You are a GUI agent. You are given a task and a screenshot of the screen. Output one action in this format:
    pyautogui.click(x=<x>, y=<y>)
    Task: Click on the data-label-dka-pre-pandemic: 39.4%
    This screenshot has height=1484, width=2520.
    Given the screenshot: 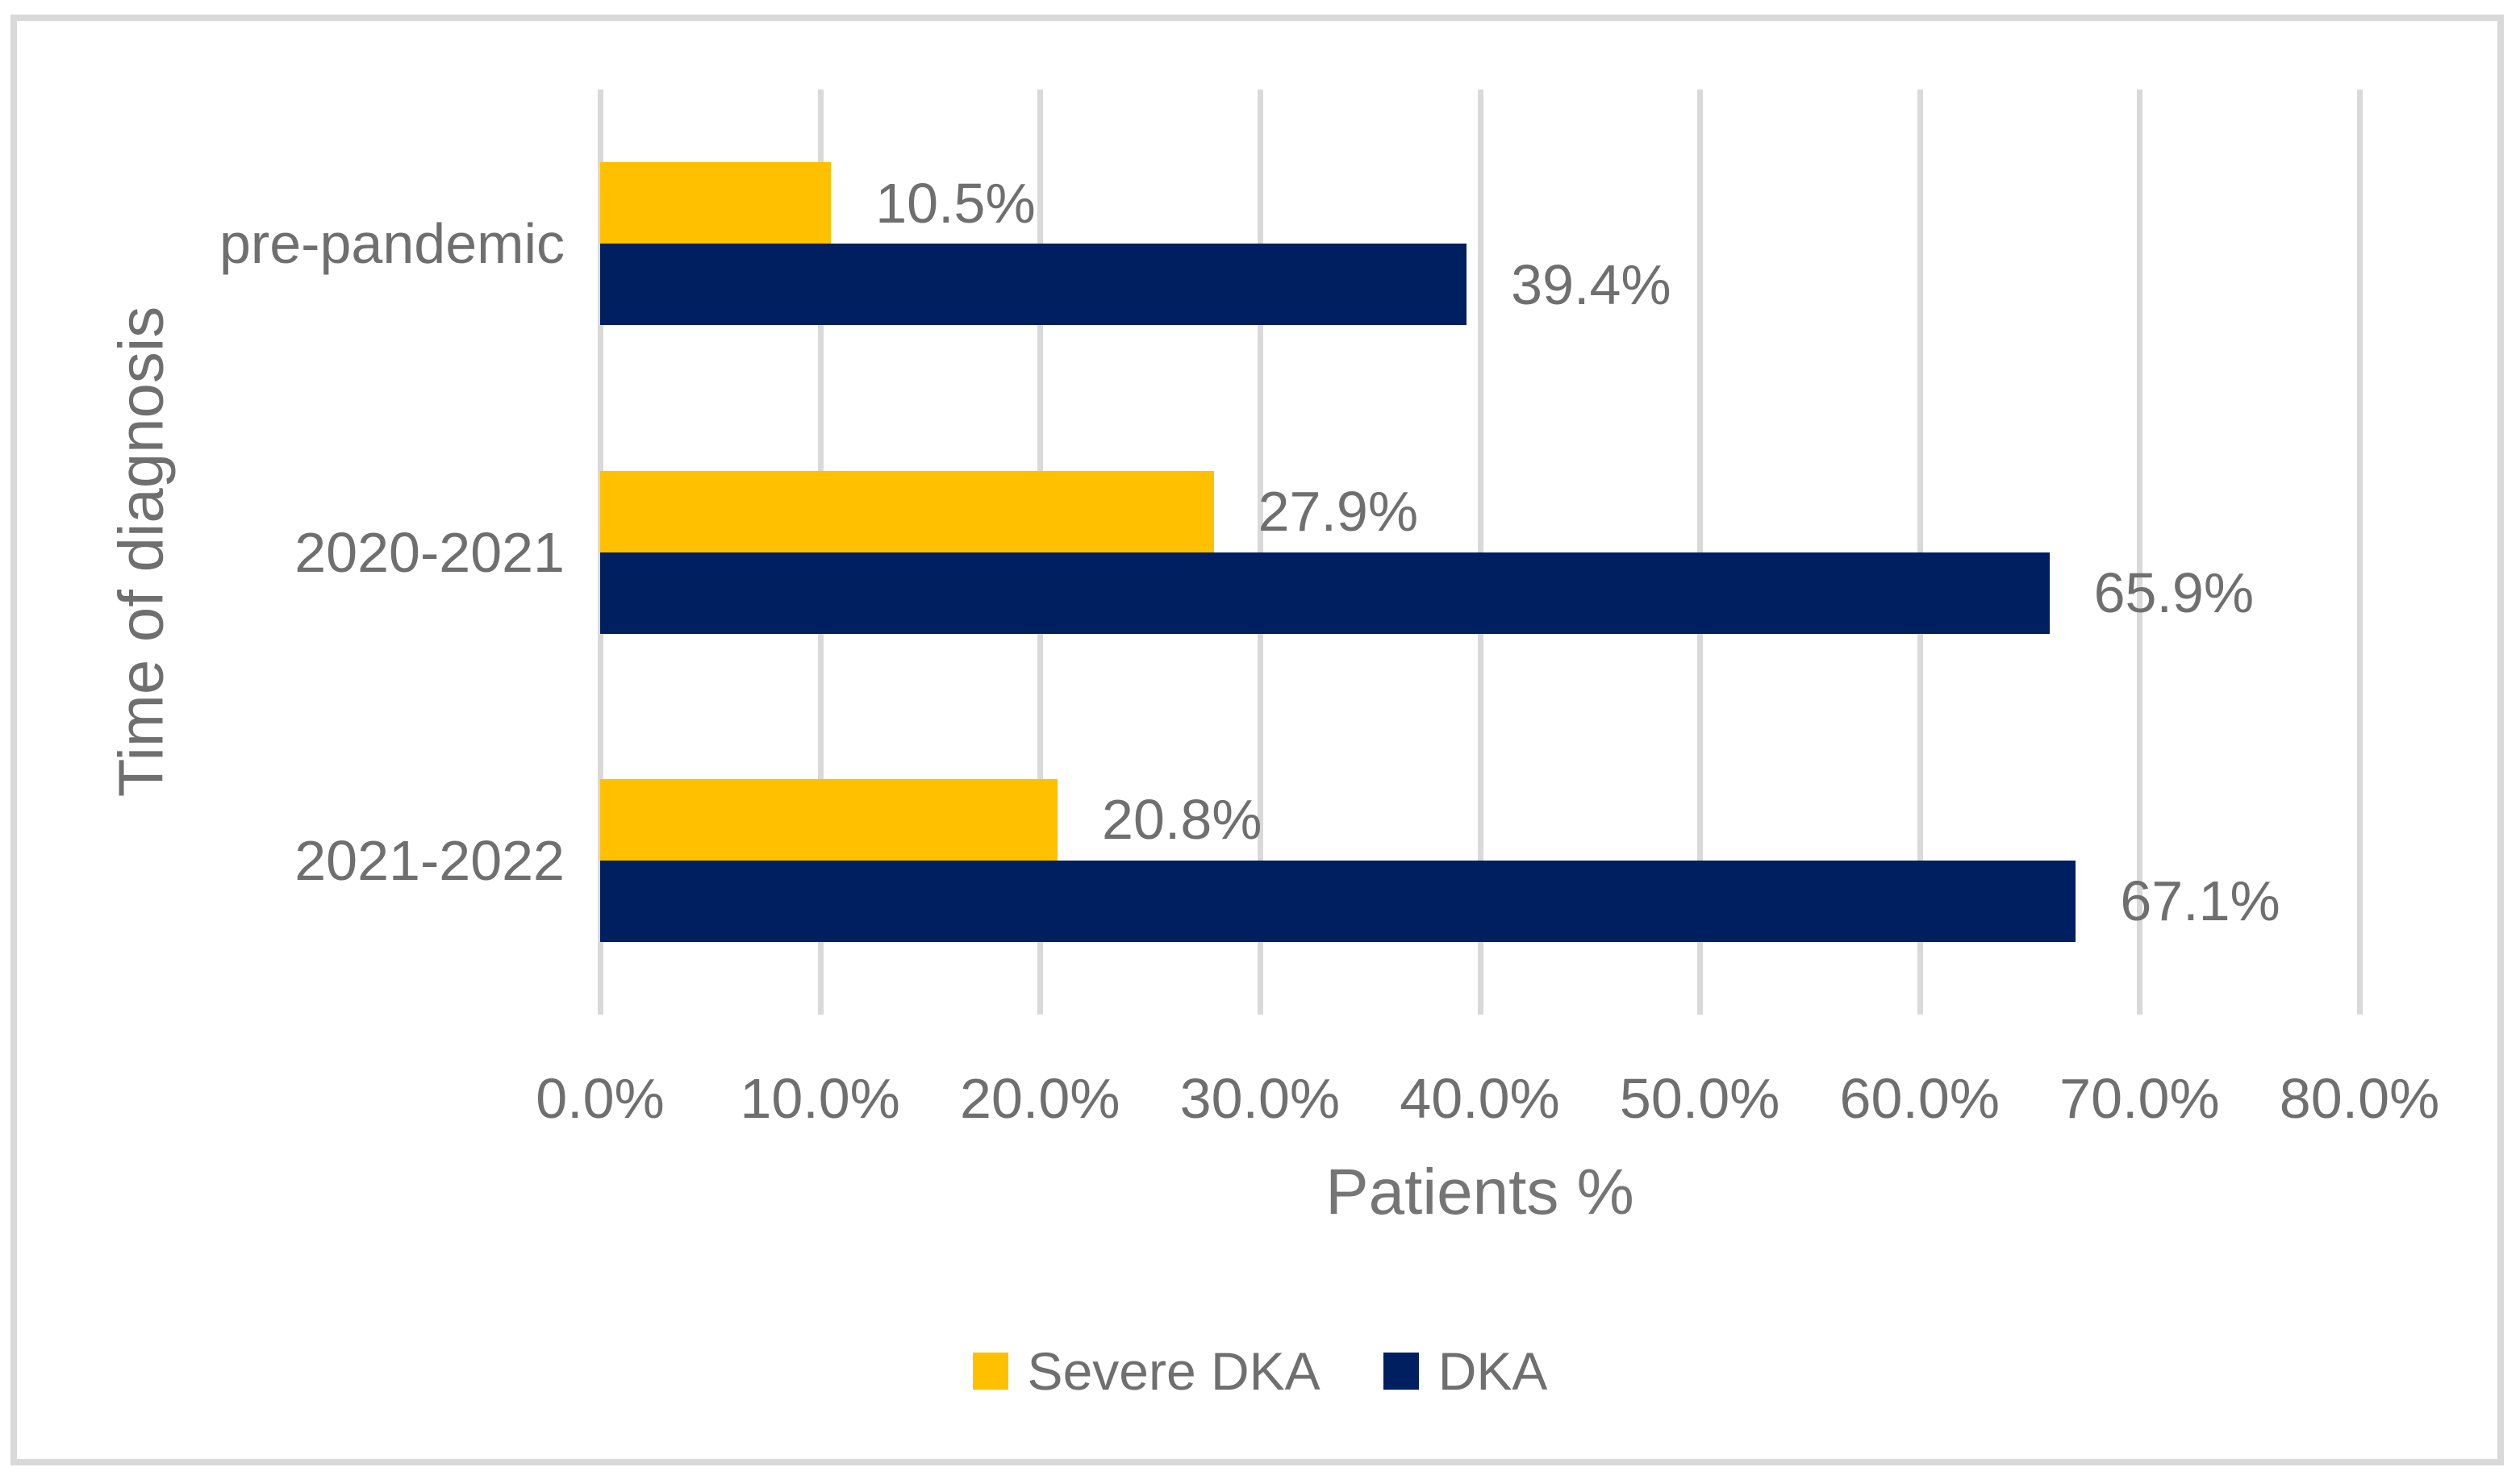 What is the action you would take?
    pyautogui.click(x=1591, y=284)
    